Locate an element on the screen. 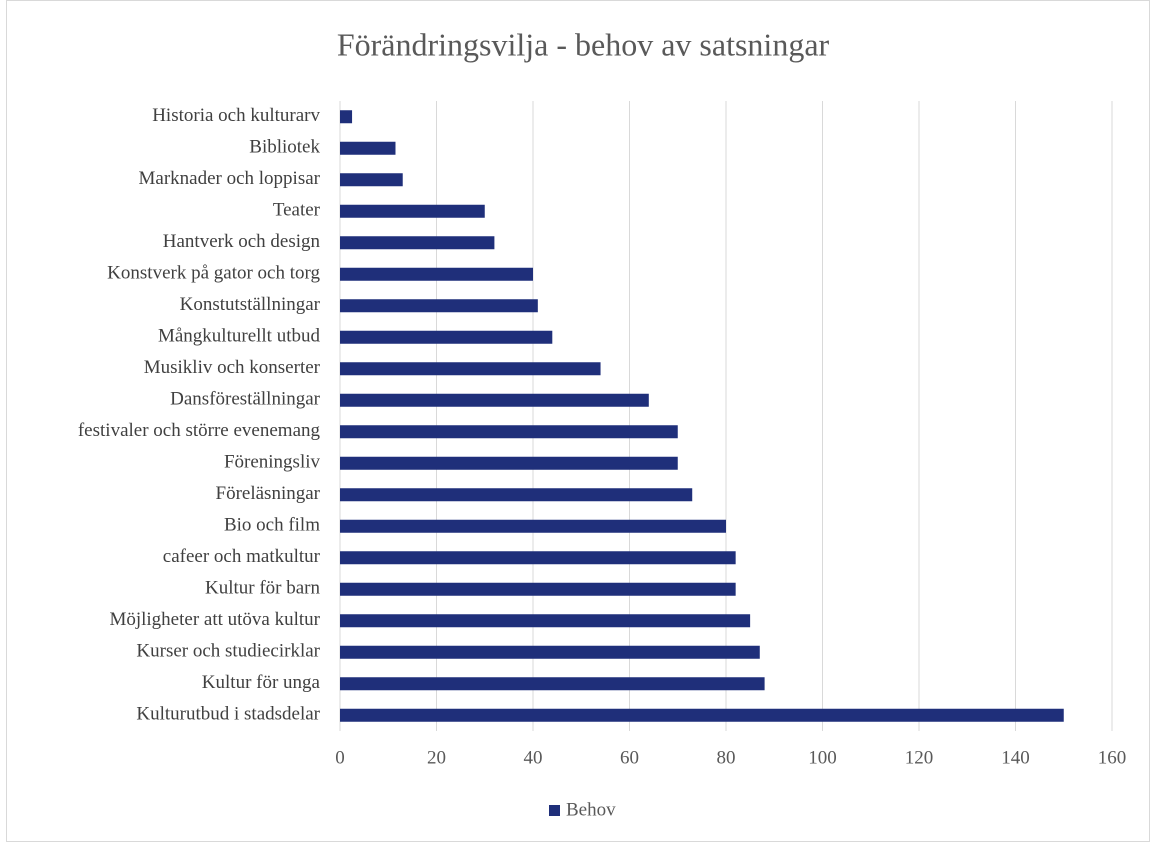 The width and height of the screenshot is (1151, 843). y-tick-label: Kurser och studiecirklar is located at coordinates (228, 651).